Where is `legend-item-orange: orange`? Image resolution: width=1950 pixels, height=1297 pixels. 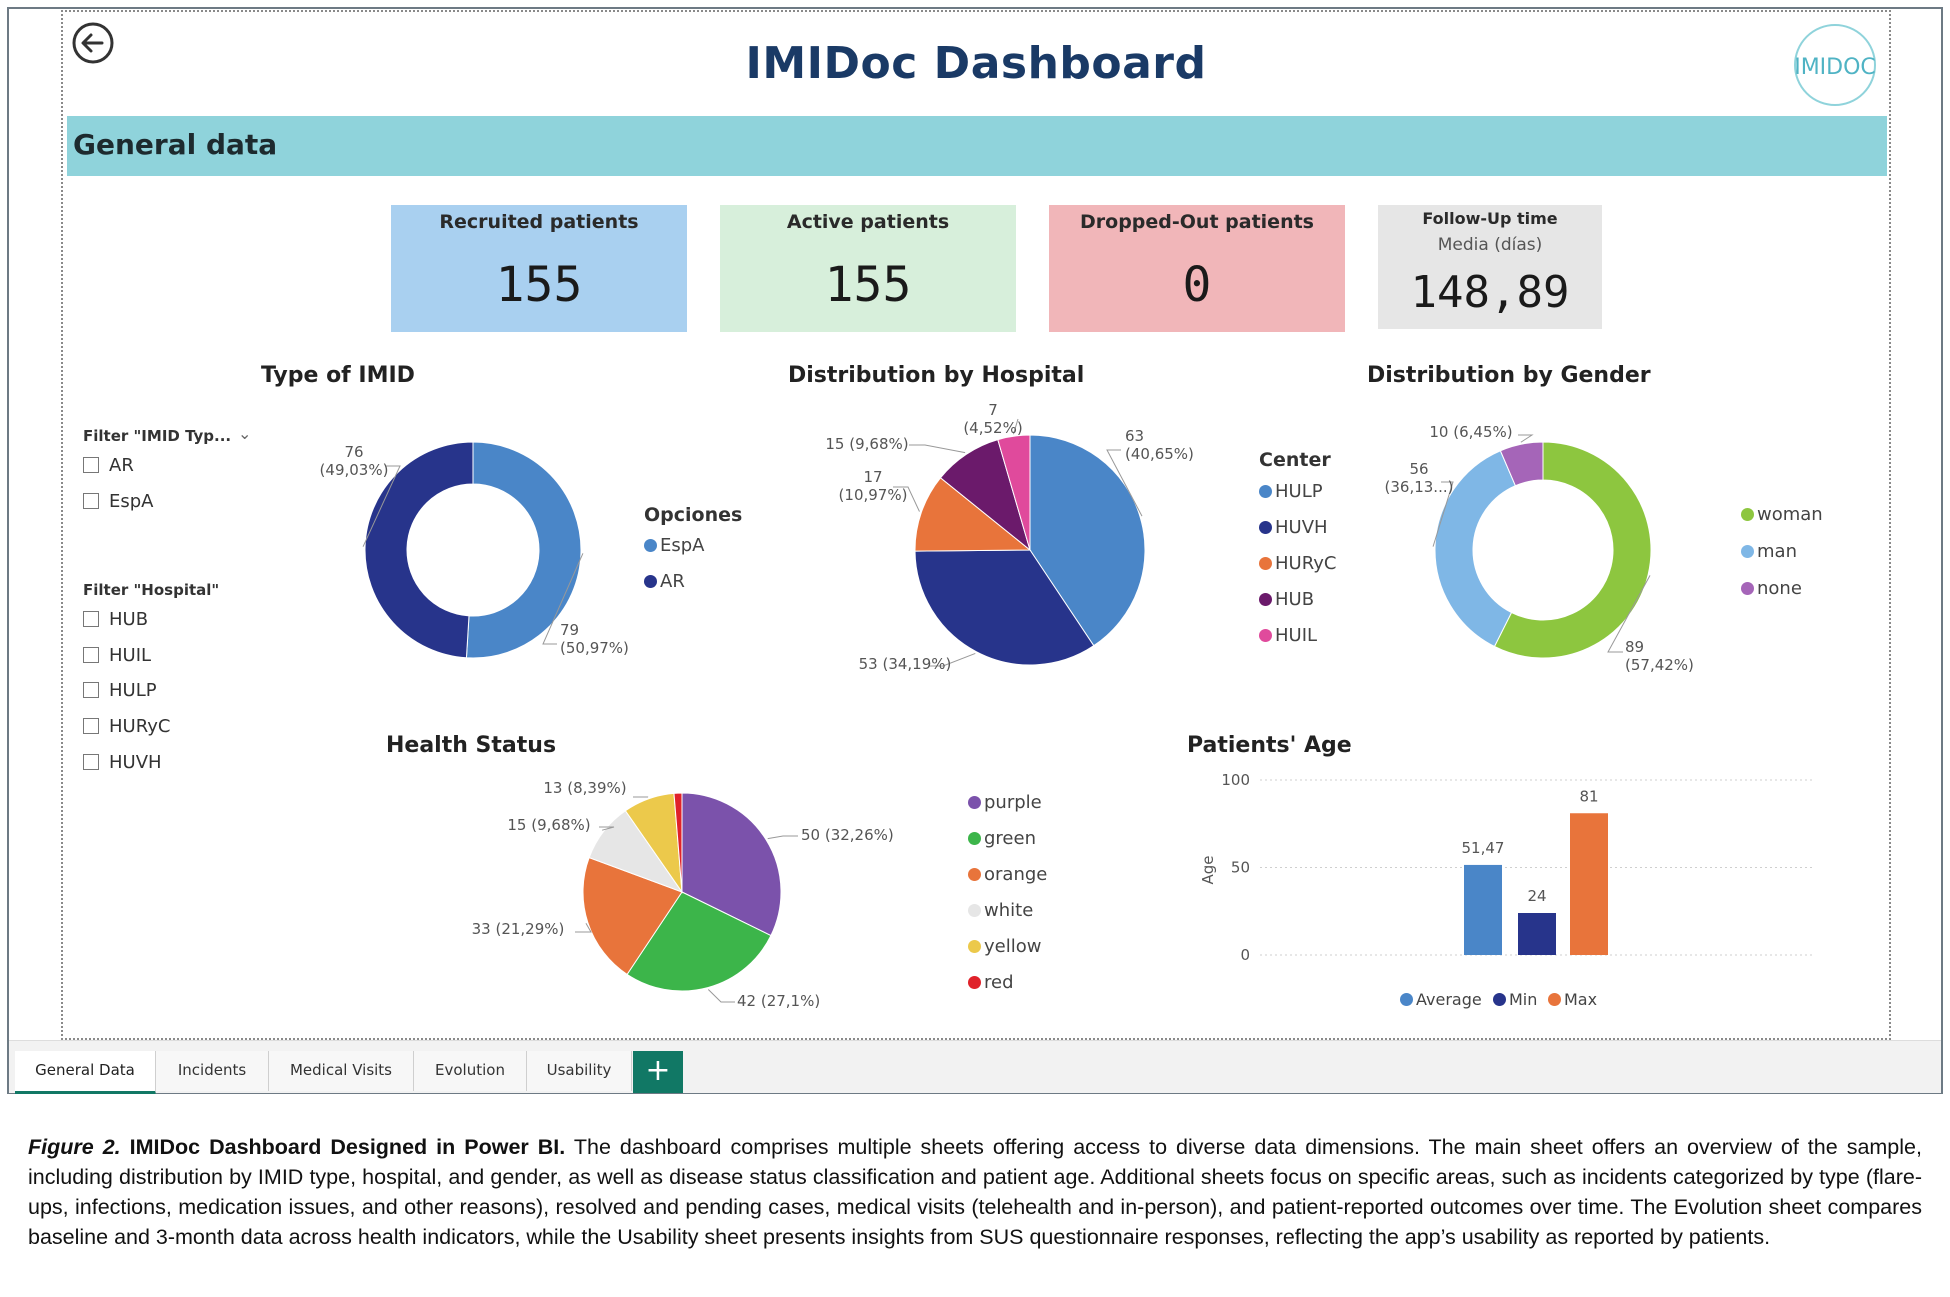 legend-item-orange: orange is located at coordinates (1007, 874).